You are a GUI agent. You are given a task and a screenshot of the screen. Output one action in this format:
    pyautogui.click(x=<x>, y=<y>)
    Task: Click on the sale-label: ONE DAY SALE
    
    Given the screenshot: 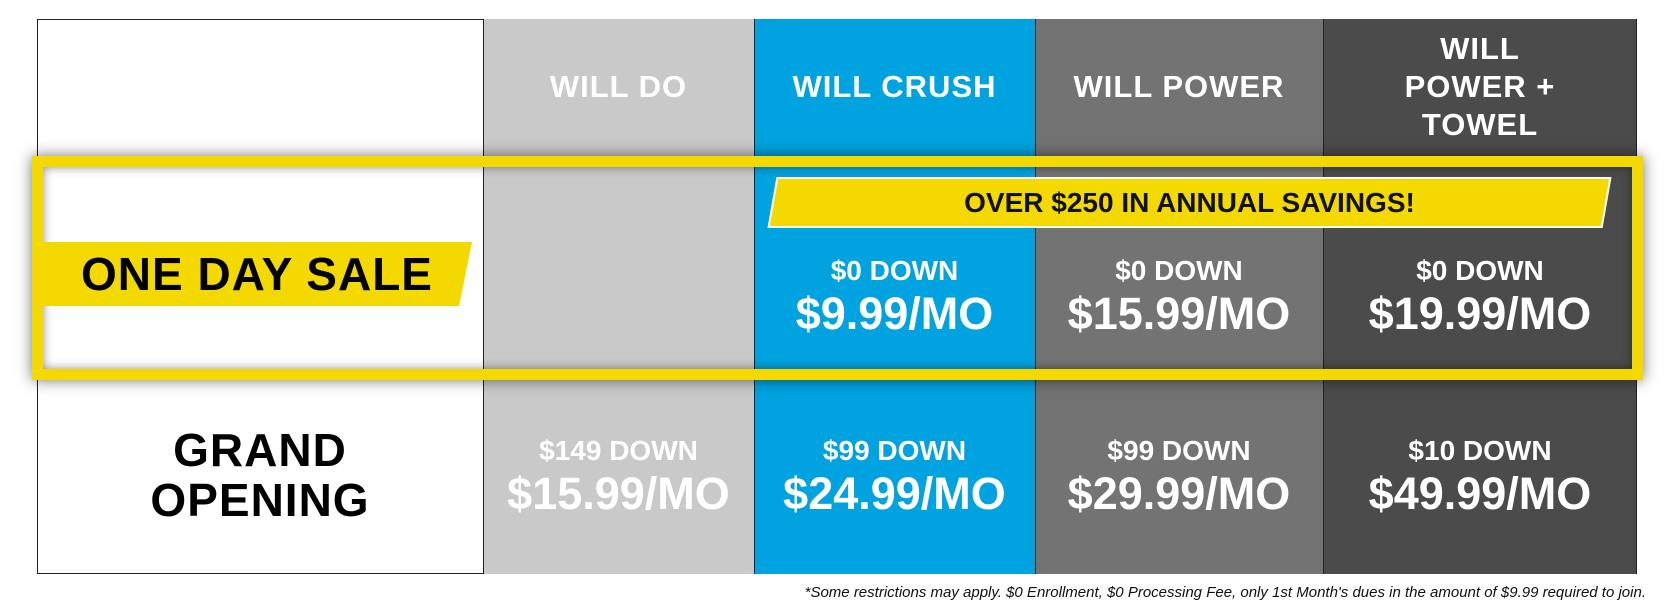 What is the action you would take?
    pyautogui.click(x=257, y=274)
    